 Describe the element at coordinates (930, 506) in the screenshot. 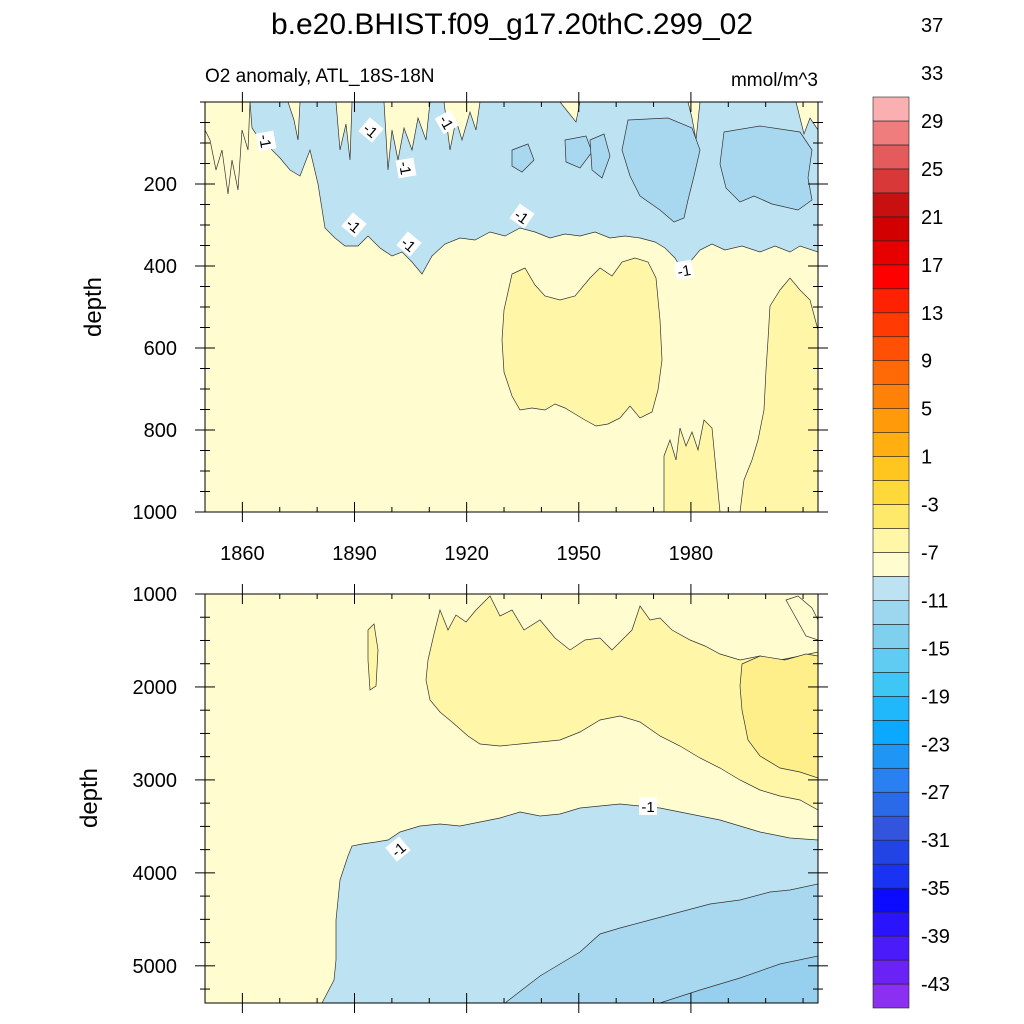

I see `colorbar-label: -3` at that location.